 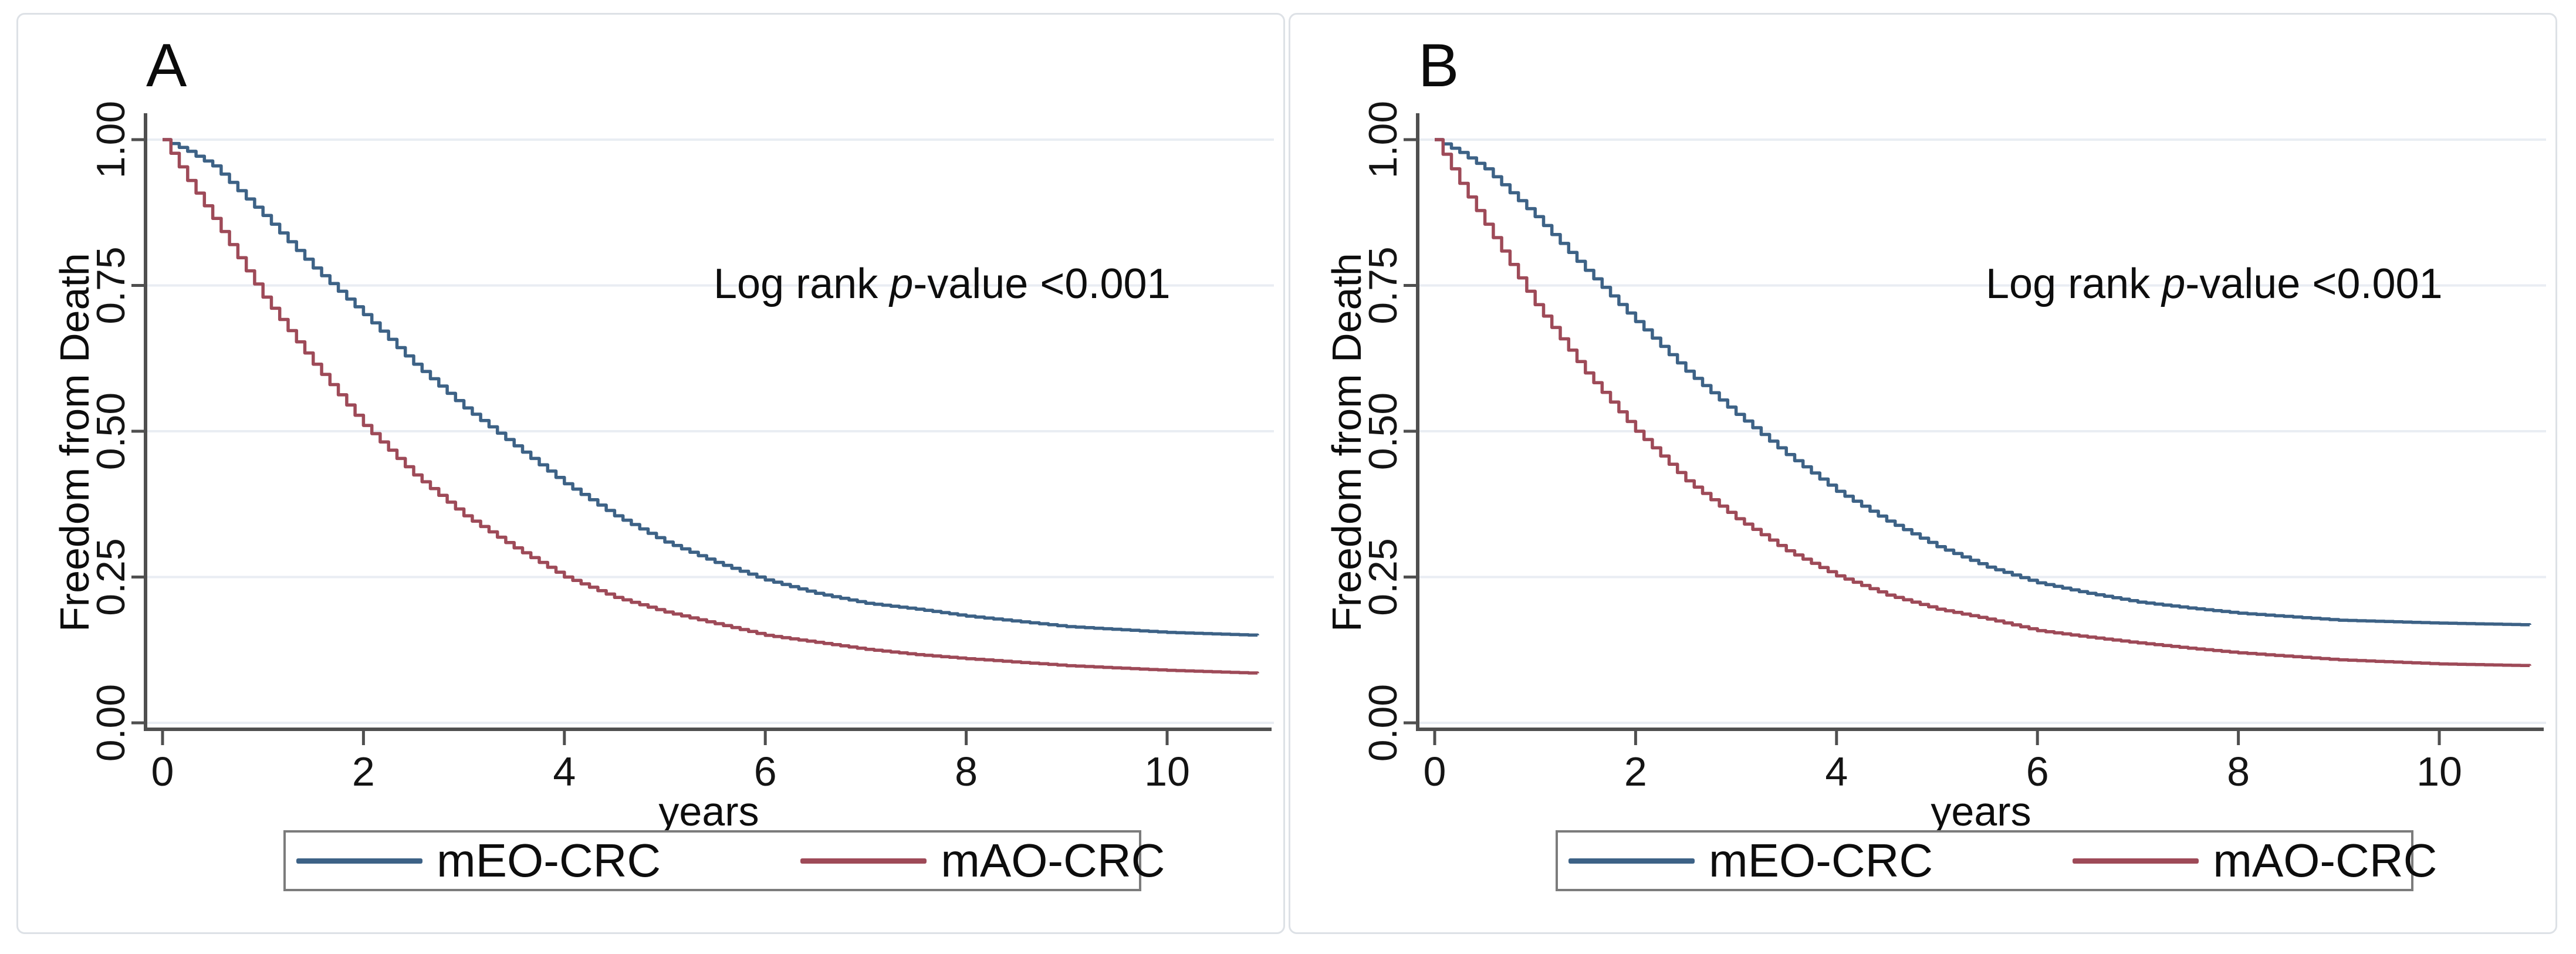 I want to click on panel-label: A, so click(x=166, y=66).